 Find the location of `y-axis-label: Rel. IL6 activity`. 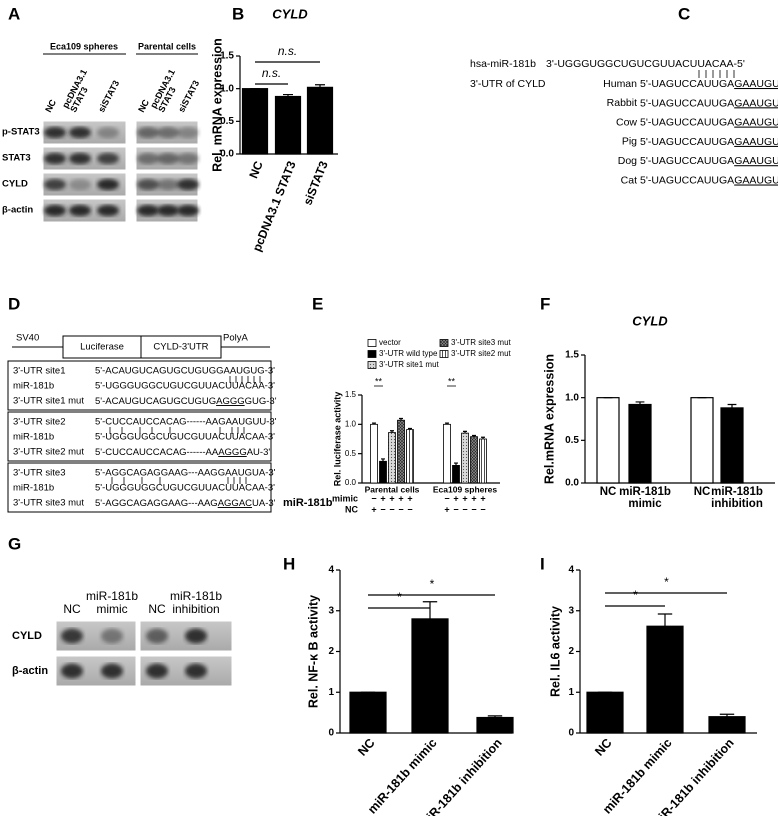

y-axis-label: Rel. IL6 activity is located at coordinates (555, 651).